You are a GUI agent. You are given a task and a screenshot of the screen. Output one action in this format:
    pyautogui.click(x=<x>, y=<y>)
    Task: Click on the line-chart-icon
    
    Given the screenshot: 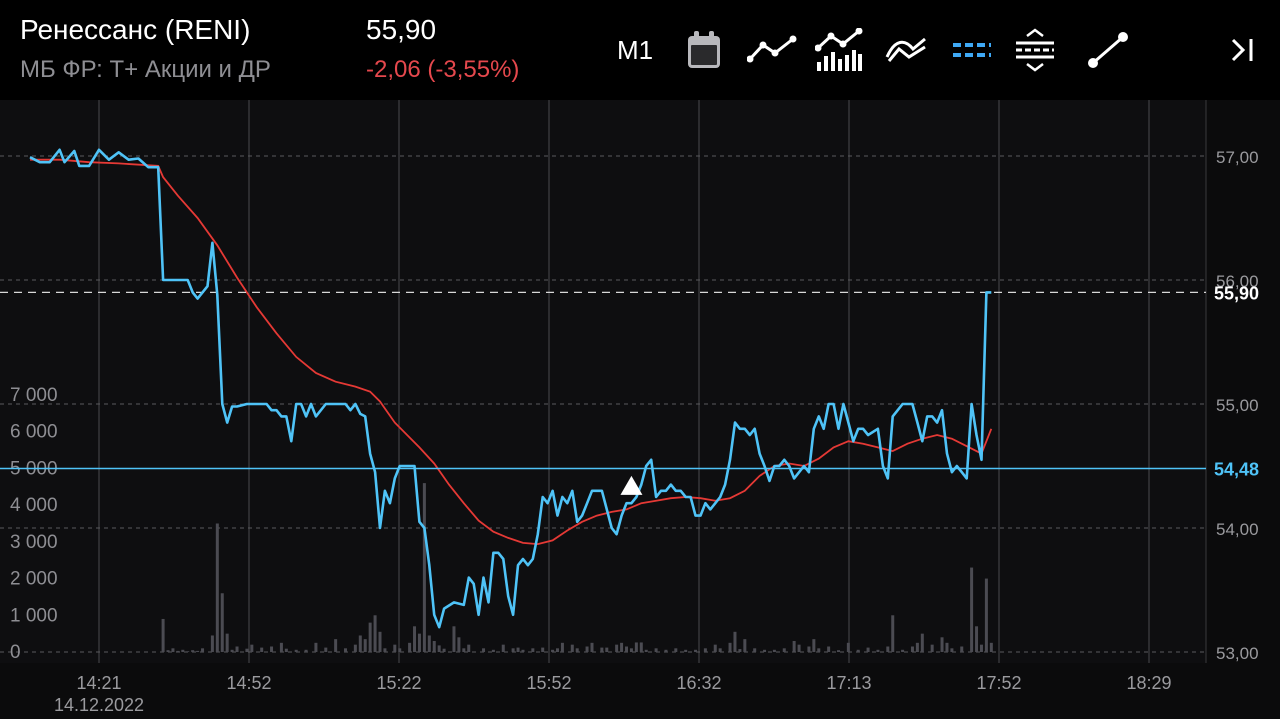 What is the action you would take?
    pyautogui.click(x=772, y=49)
    